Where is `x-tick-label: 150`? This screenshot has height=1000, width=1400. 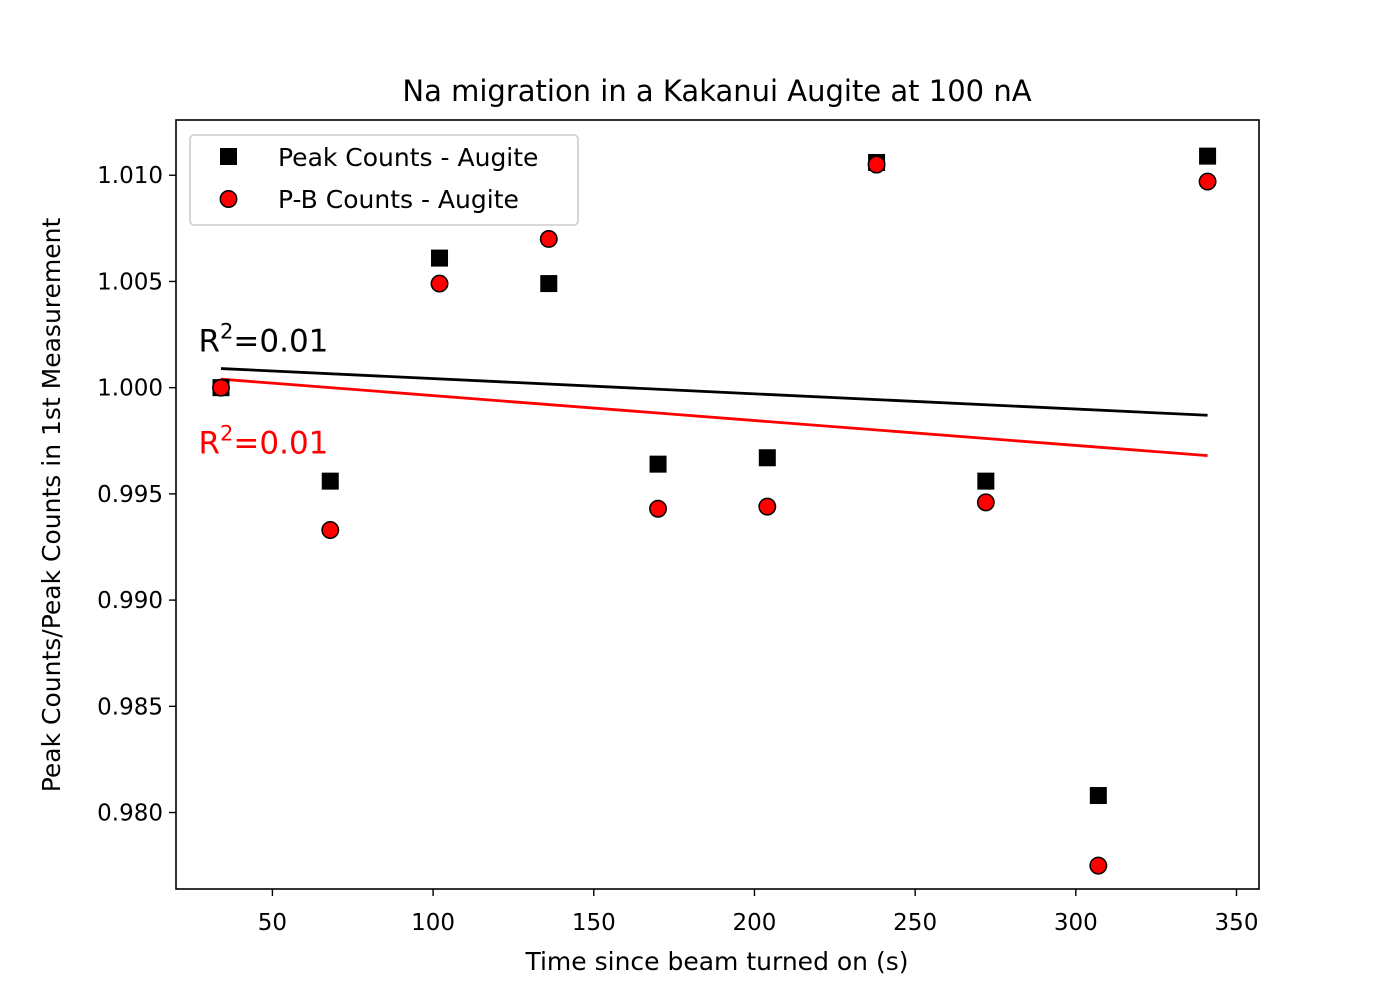
x-tick-label: 150 is located at coordinates (594, 923).